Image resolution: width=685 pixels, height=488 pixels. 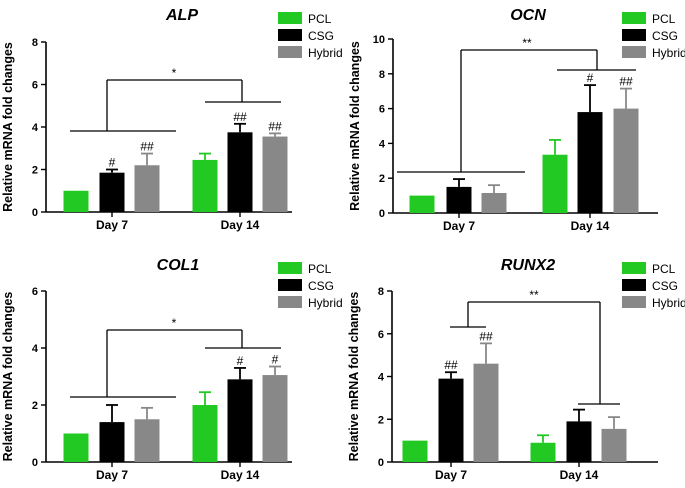 What do you see at coordinates (528, 265) in the screenshot?
I see `chart-title: RUNX2` at bounding box center [528, 265].